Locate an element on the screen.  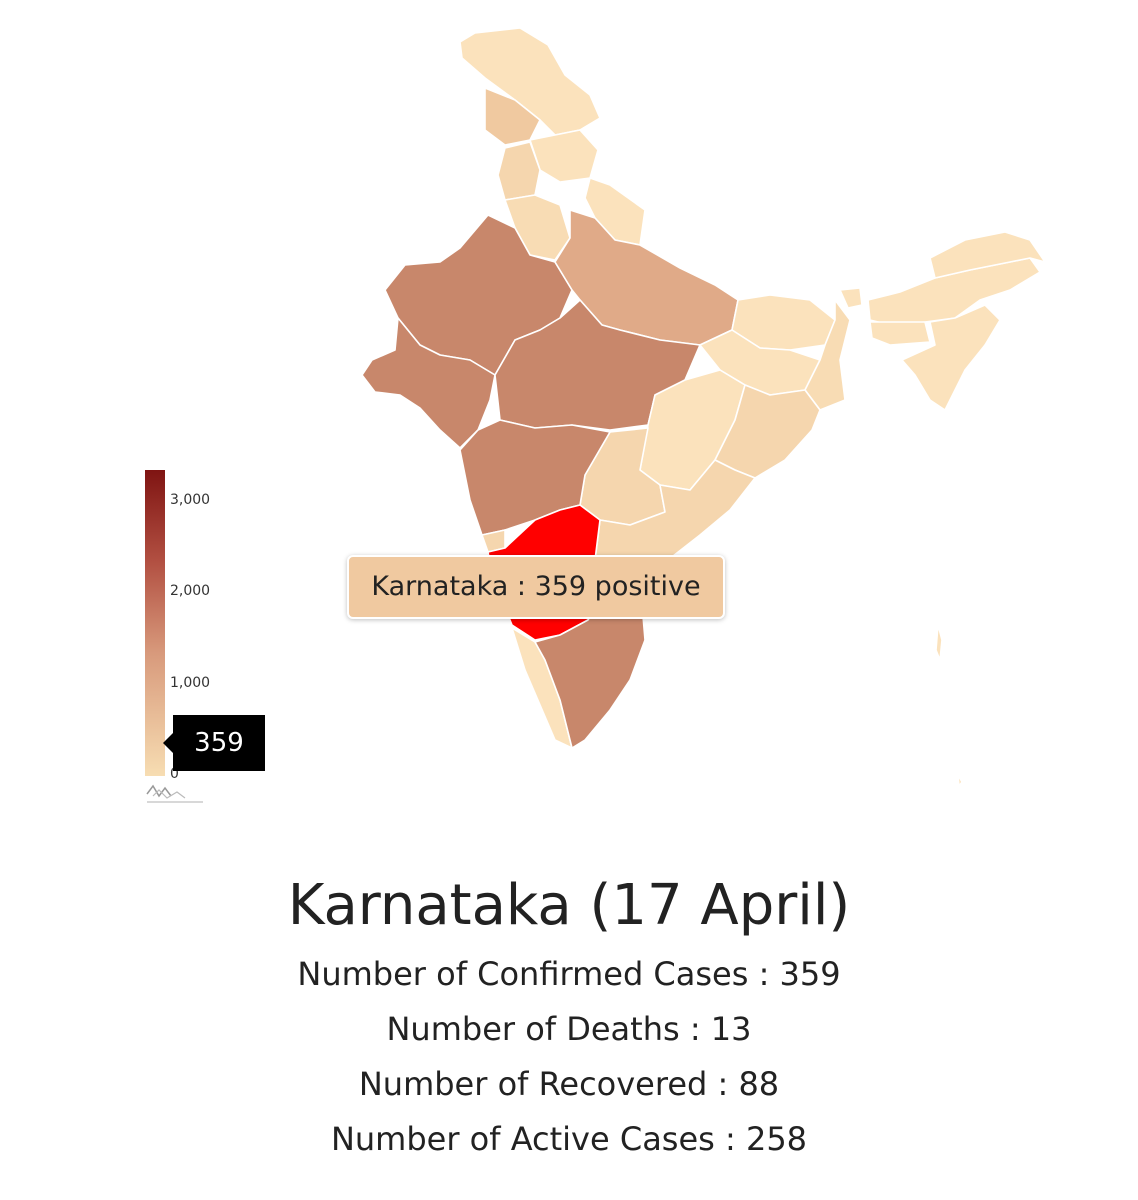
island-andaman is located at coordinates (939, 642).